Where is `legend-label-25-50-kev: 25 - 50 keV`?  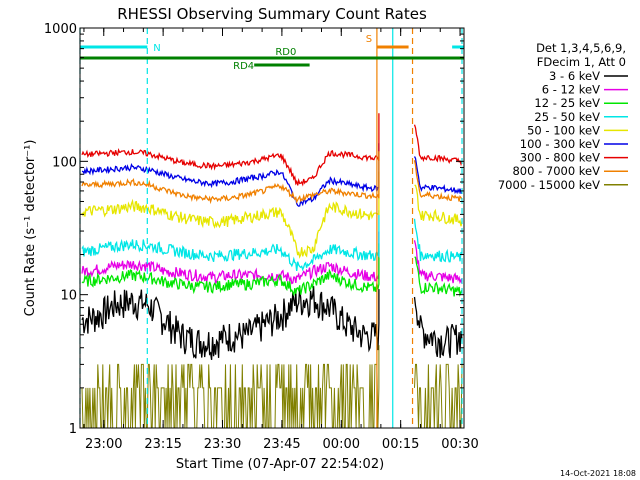 legend-label-25-50-kev: 25 - 50 keV is located at coordinates (567, 117).